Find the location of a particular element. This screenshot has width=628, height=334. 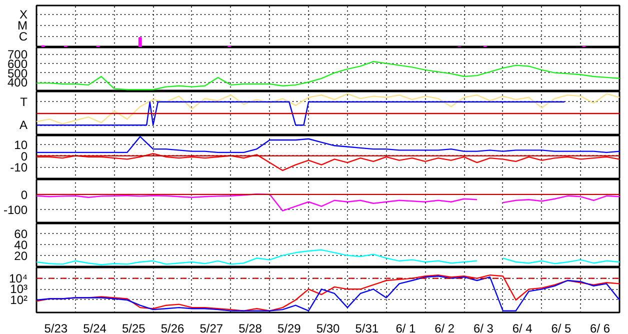

x-tick-label: 5/31 is located at coordinates (367, 328).